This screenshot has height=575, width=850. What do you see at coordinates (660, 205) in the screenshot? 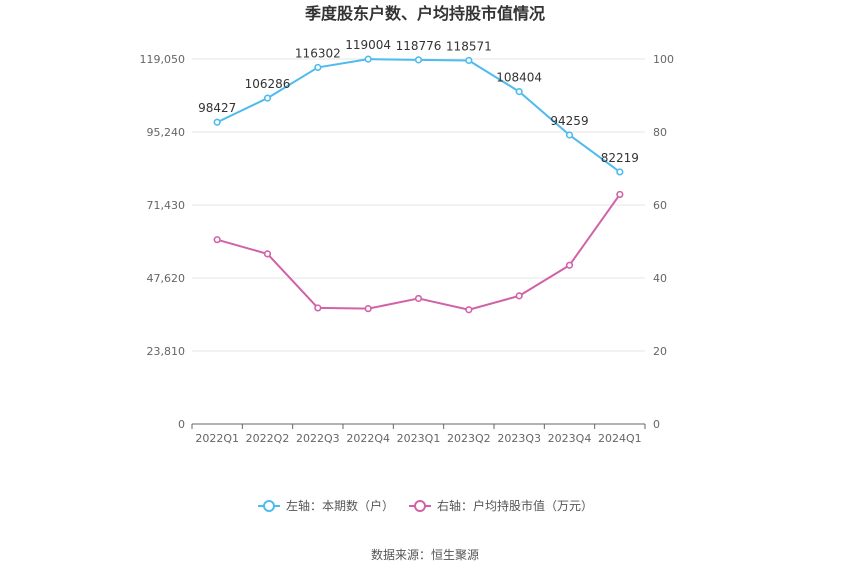
I see `right-tick-label: 60` at bounding box center [660, 205].